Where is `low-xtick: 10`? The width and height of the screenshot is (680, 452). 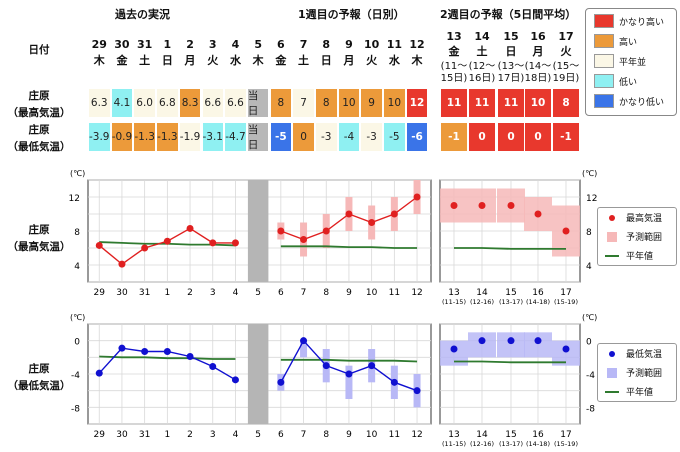
low-xtick: 10 is located at coordinates (372, 435).